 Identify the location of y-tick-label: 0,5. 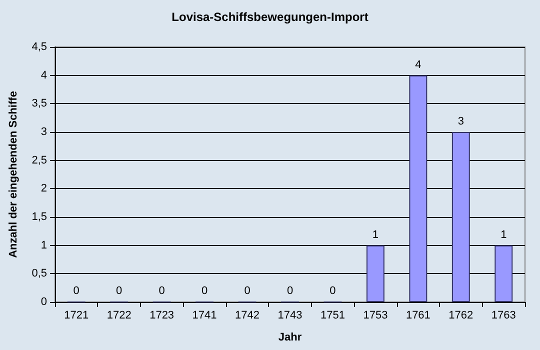
(39, 274).